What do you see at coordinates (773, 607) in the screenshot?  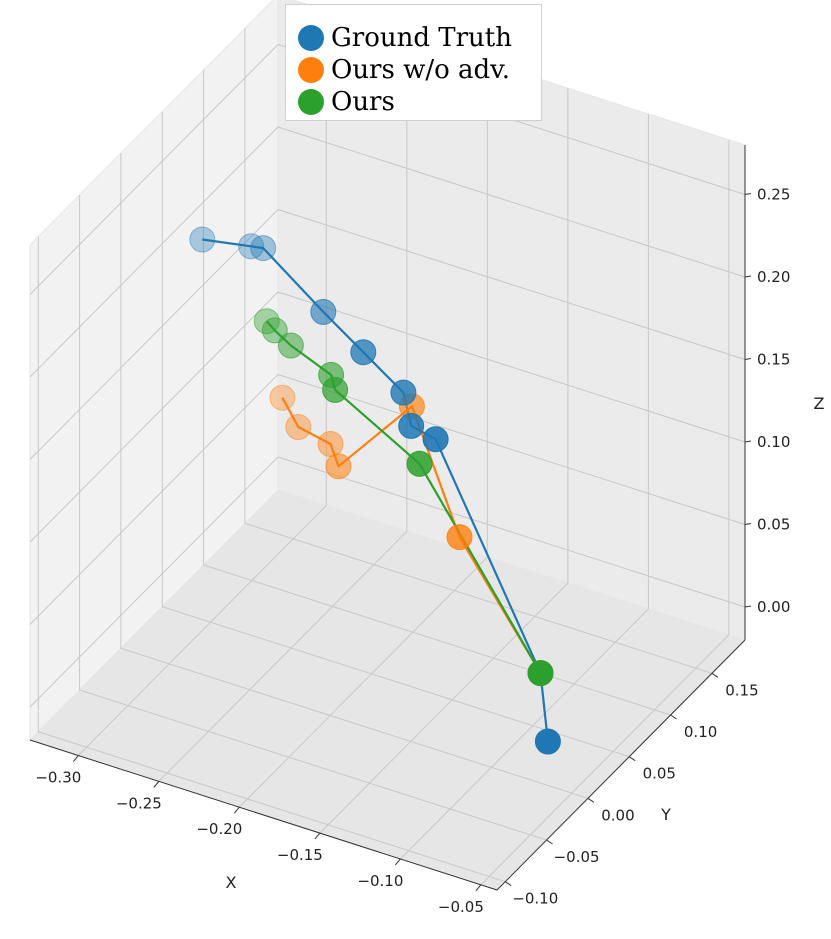 I see `z-tick-label: 0.00` at bounding box center [773, 607].